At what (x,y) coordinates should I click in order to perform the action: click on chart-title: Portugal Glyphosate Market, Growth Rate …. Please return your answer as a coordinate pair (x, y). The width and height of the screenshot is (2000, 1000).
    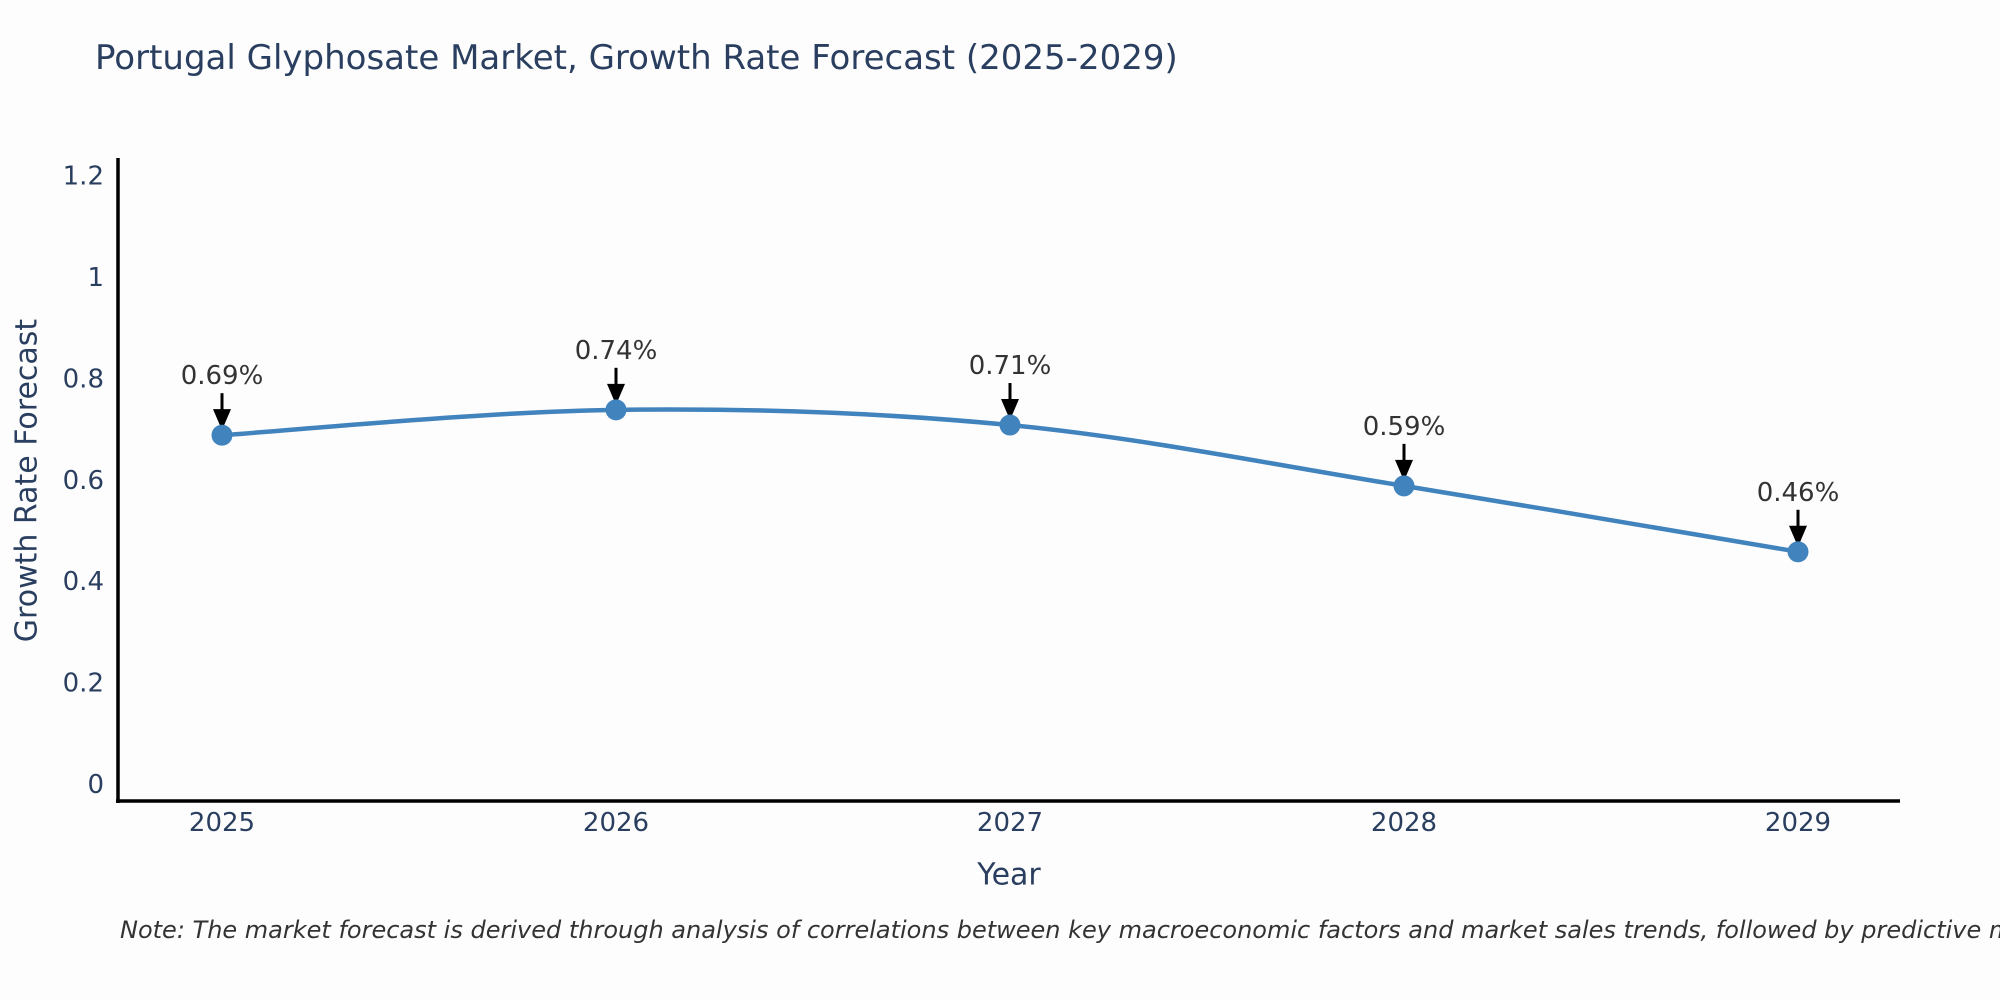
    Looking at the image, I should click on (636, 58).